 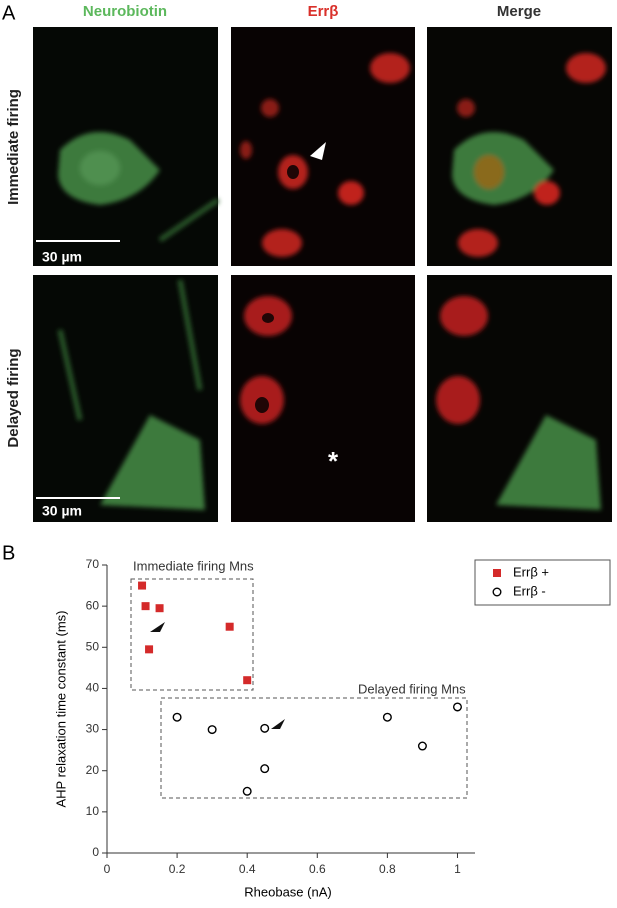 What do you see at coordinates (93, 770) in the screenshot?
I see `y-tick-label: 20` at bounding box center [93, 770].